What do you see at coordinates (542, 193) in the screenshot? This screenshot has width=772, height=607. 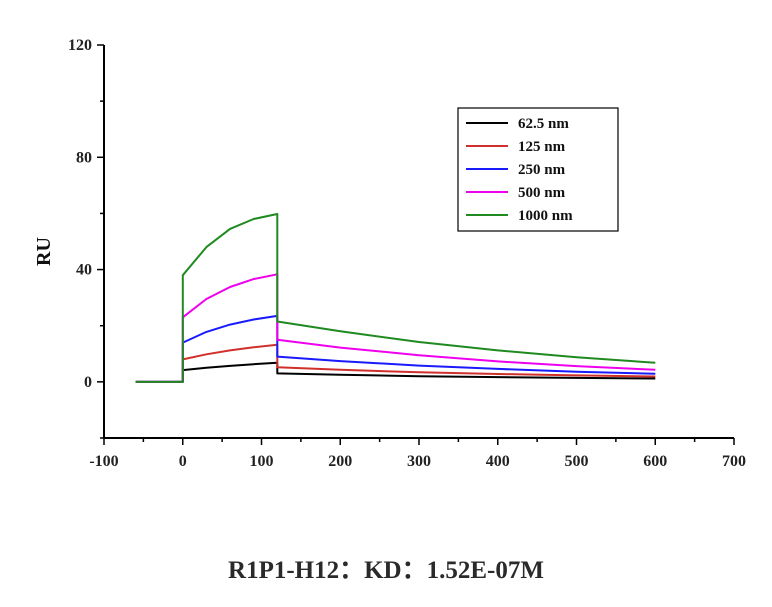 I see `legend-label: 500 nm` at bounding box center [542, 193].